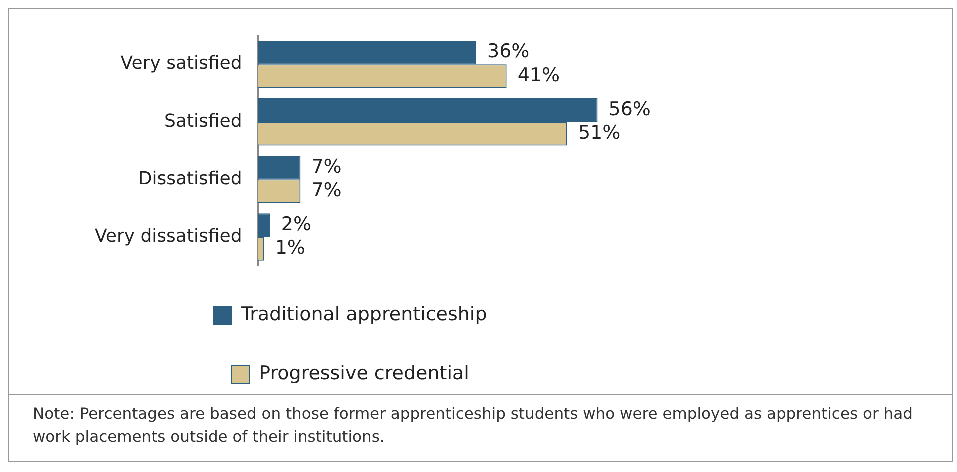 This screenshot has width=957, height=472. What do you see at coordinates (296, 224) in the screenshot?
I see `data-label: 2%` at bounding box center [296, 224].